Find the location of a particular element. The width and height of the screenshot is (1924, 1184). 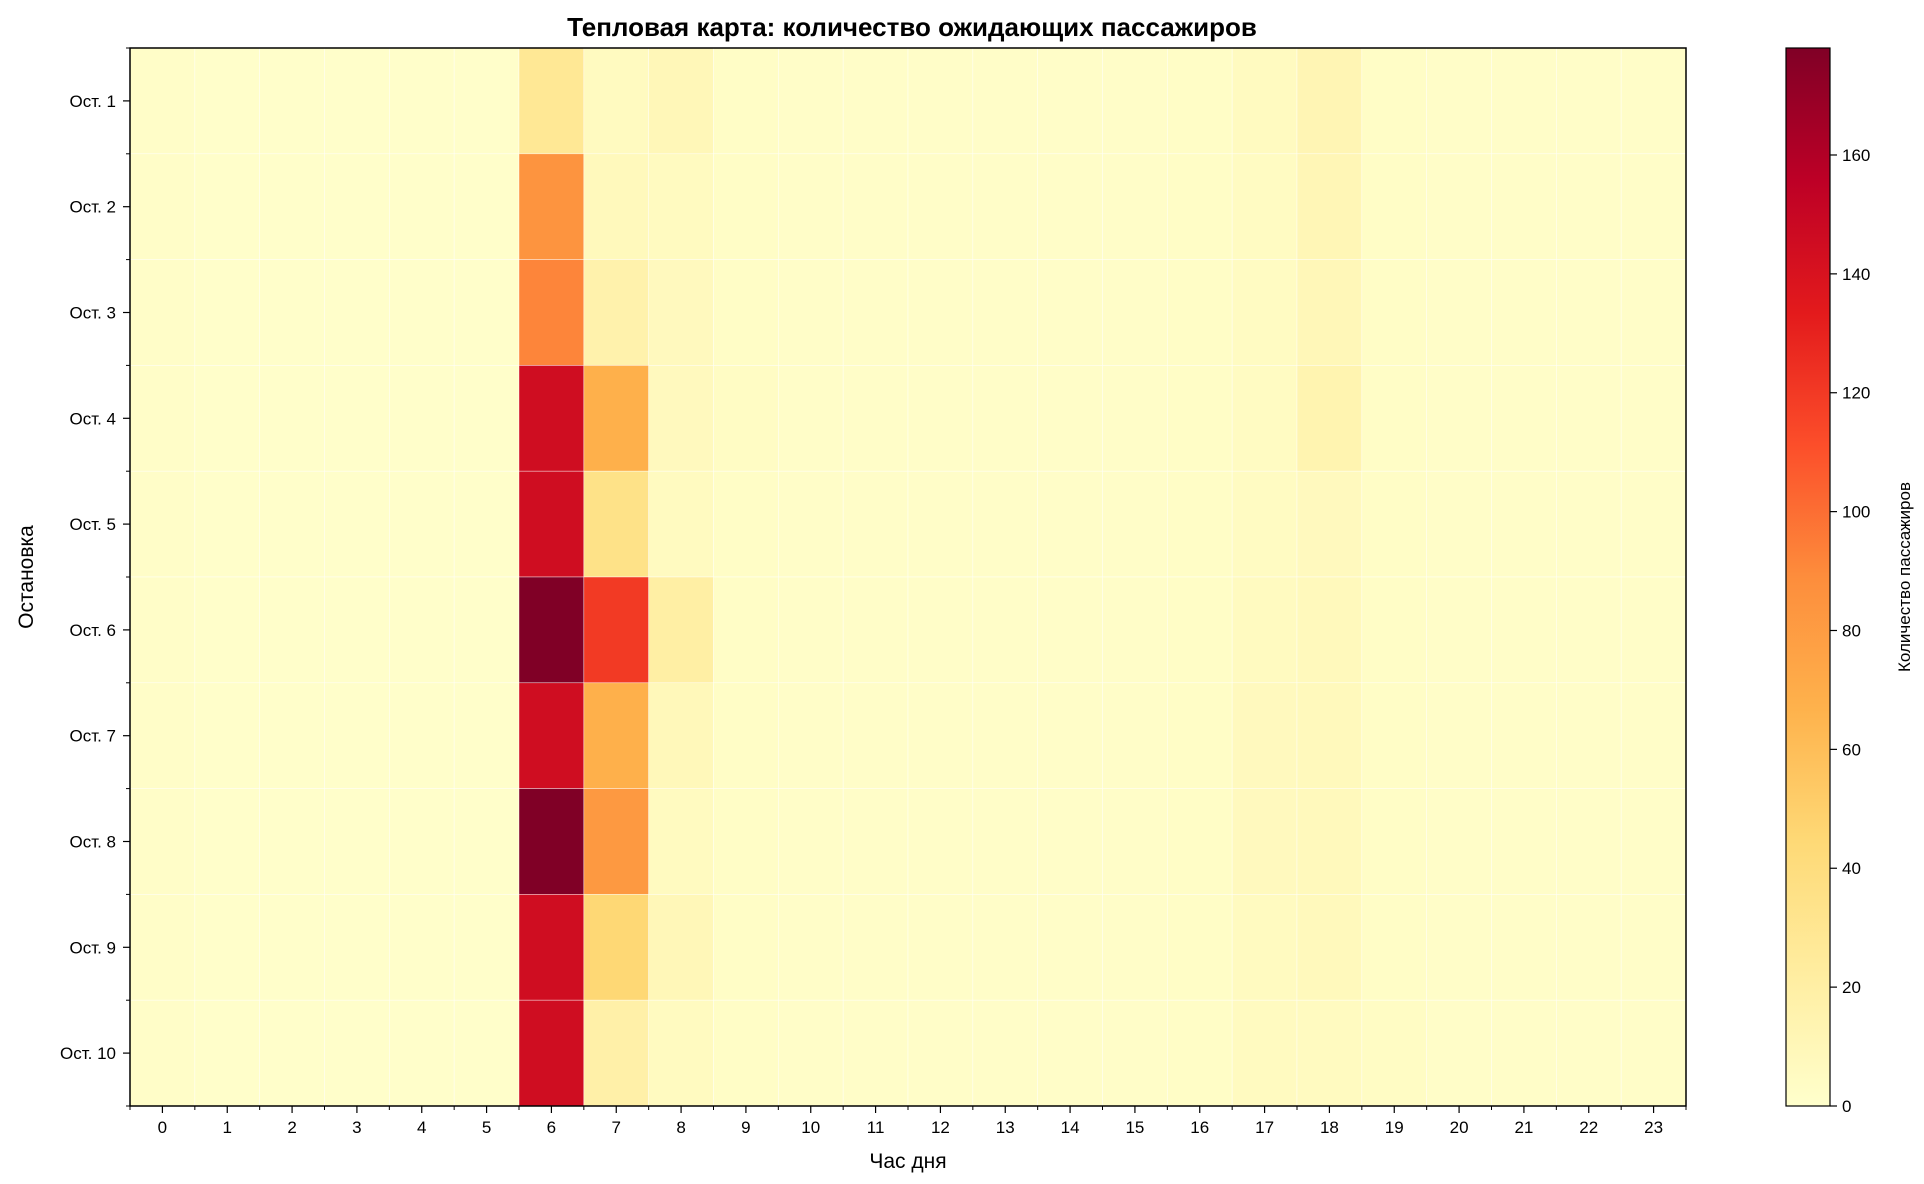

x-tick-label: 23 is located at coordinates (1653, 1127).